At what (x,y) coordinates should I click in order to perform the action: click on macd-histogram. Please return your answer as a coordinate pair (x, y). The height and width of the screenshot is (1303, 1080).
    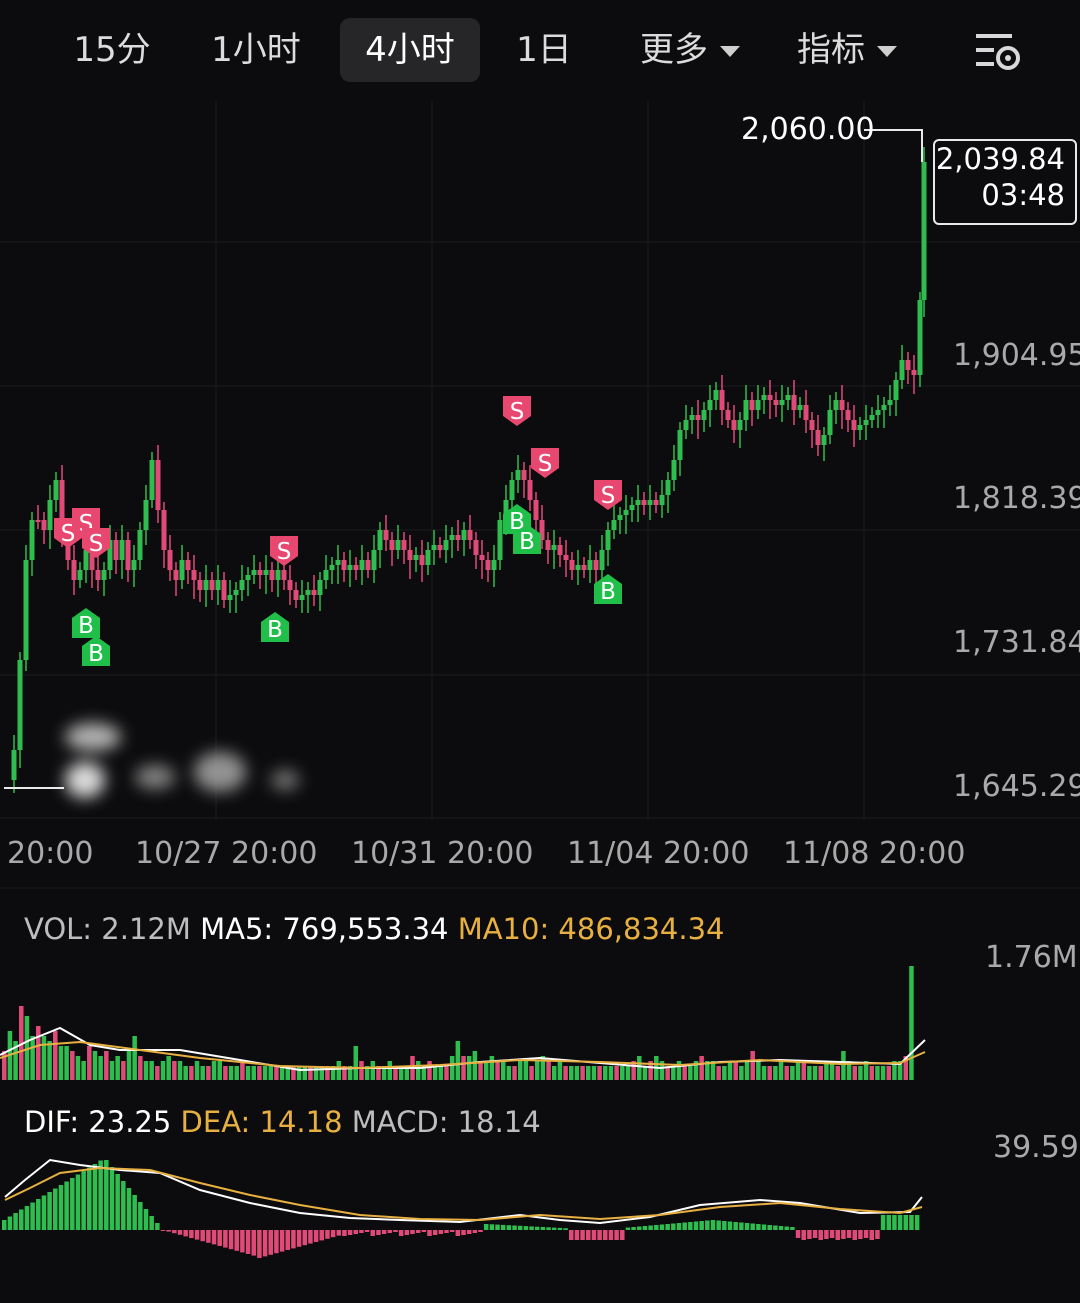
    Looking at the image, I should click on (461, 1209).